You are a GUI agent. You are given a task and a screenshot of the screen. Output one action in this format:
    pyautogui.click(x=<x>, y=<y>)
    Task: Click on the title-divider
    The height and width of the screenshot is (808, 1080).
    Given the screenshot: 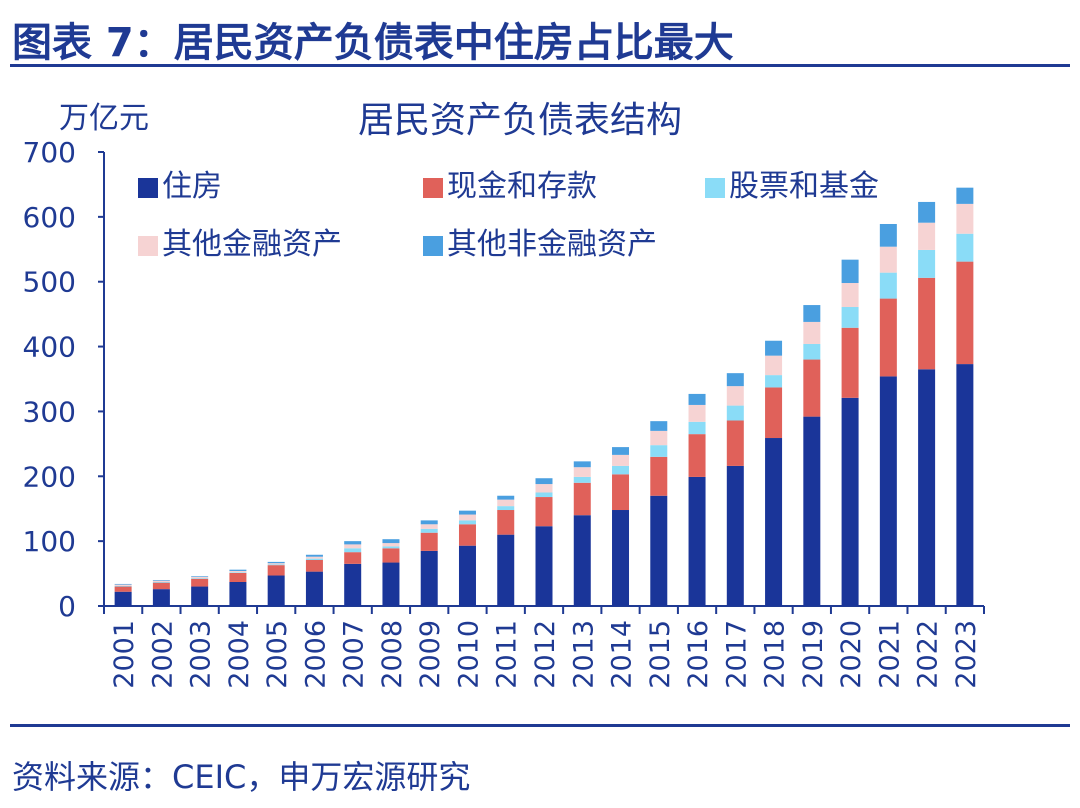 What is the action you would take?
    pyautogui.click(x=540, y=65)
    